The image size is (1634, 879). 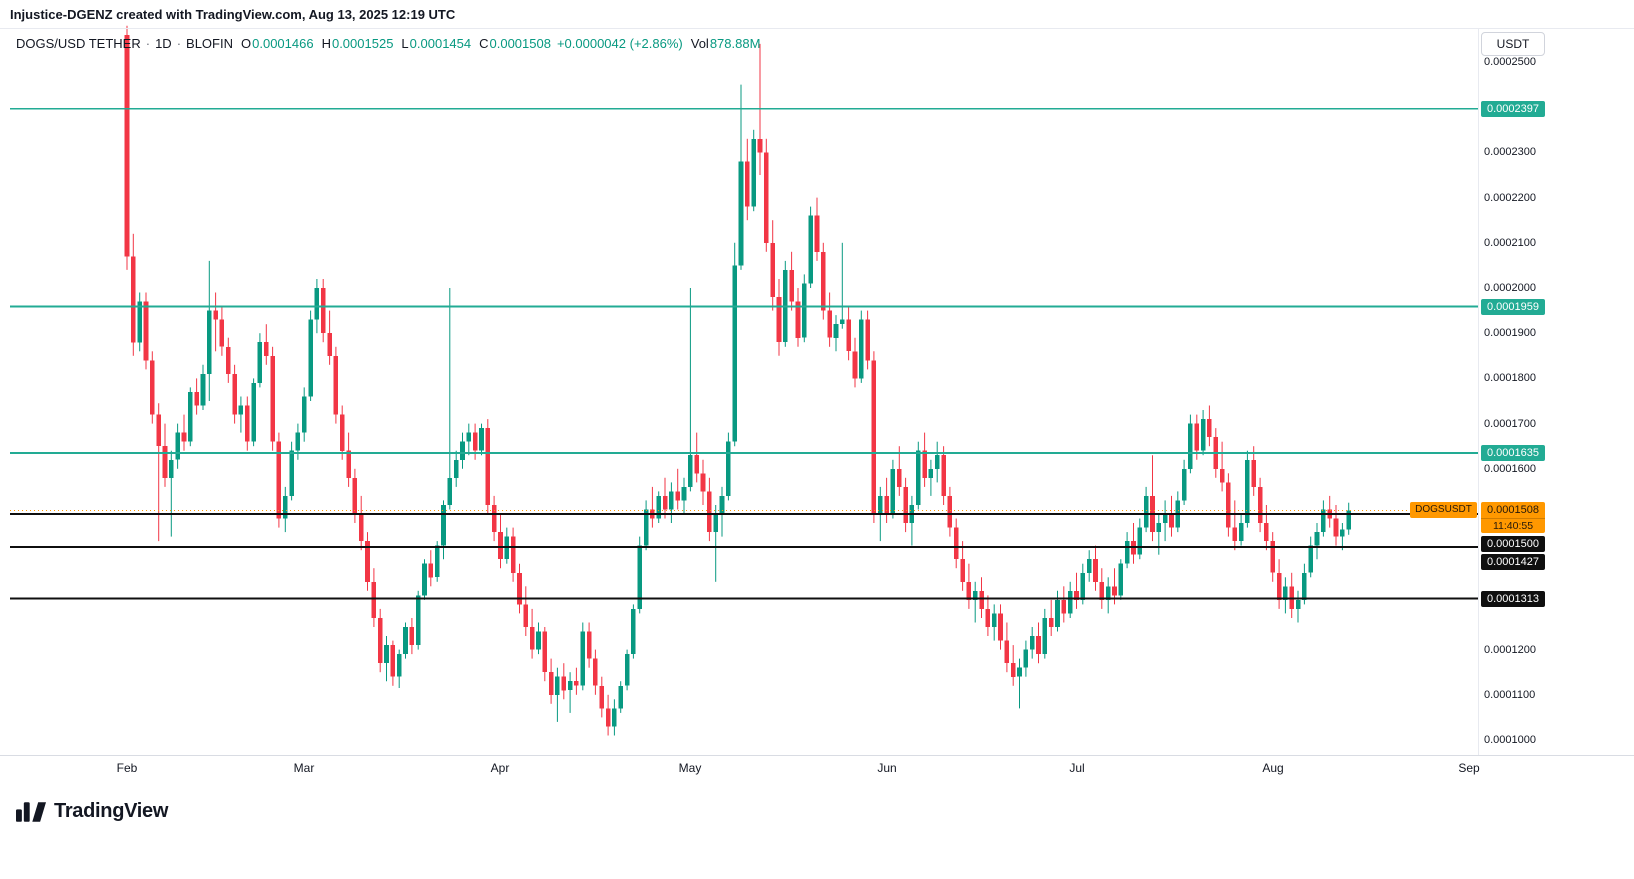 What do you see at coordinates (163, 43) in the screenshot?
I see `interval-label: 1D` at bounding box center [163, 43].